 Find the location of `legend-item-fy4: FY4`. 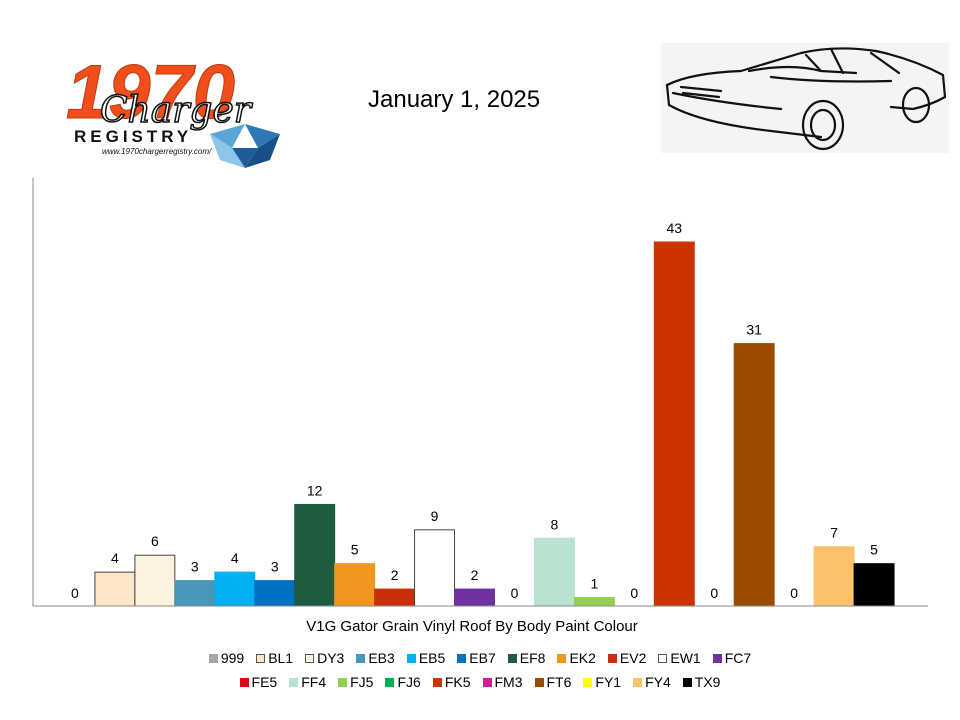

legend-item-fy4: FY4 is located at coordinates (652, 682).